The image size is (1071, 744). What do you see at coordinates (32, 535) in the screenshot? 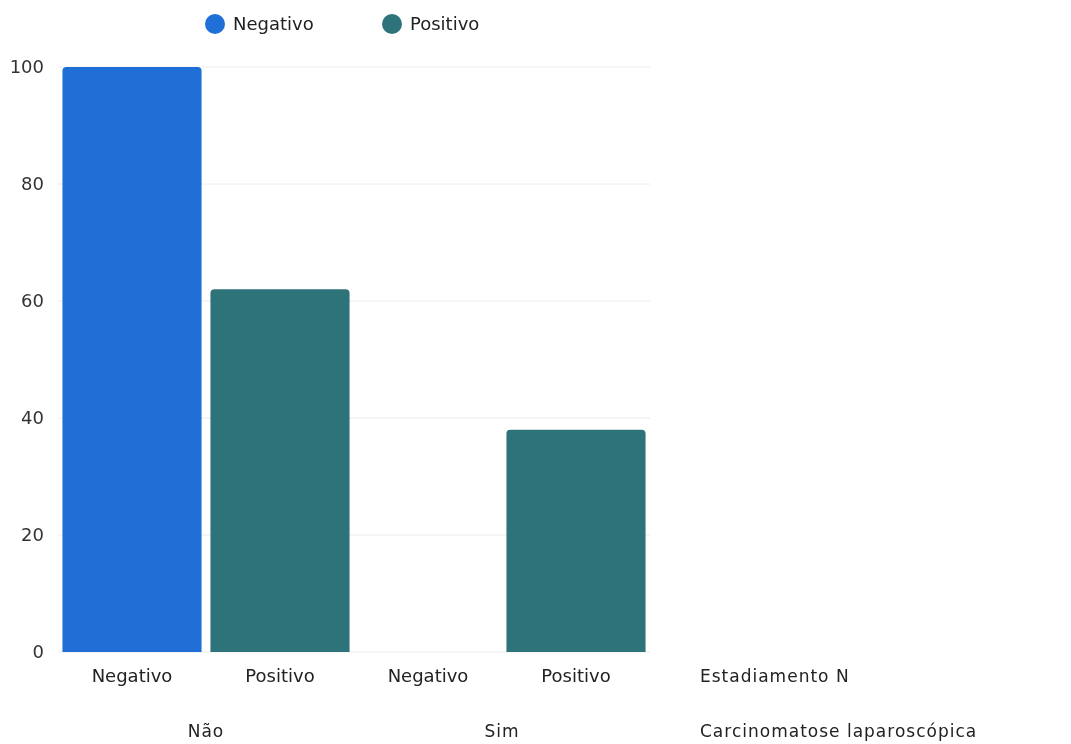
I see `y-tick-label: 20` at bounding box center [32, 535].